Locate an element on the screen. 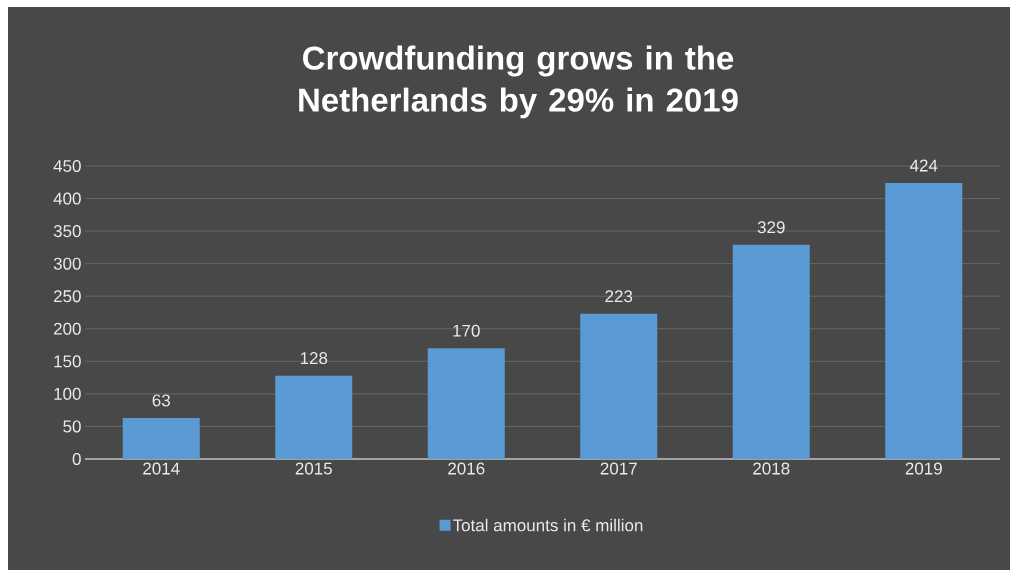 The height and width of the screenshot is (577, 1017). y-tick-label: 250 is located at coordinates (67, 296).